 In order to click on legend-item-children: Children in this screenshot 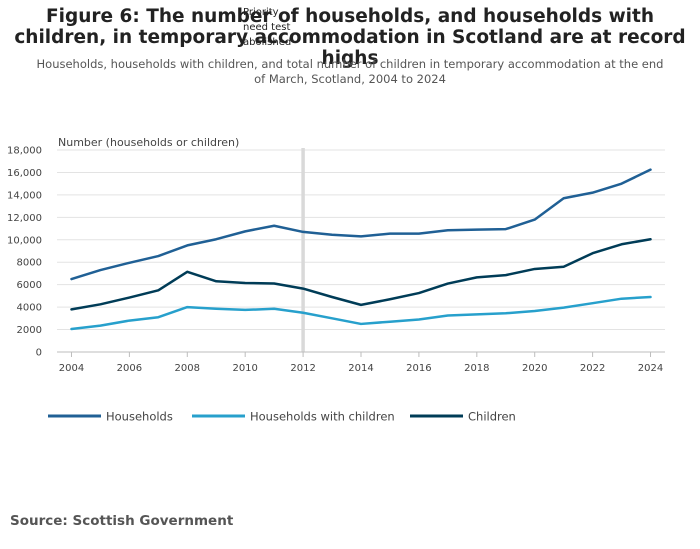, I will do `click(463, 417)`.